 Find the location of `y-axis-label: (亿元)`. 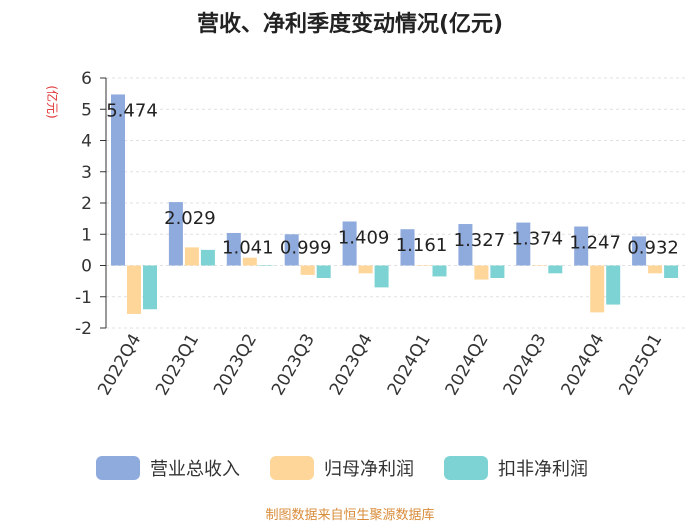

y-axis-label: (亿元) is located at coordinates (52, 101).